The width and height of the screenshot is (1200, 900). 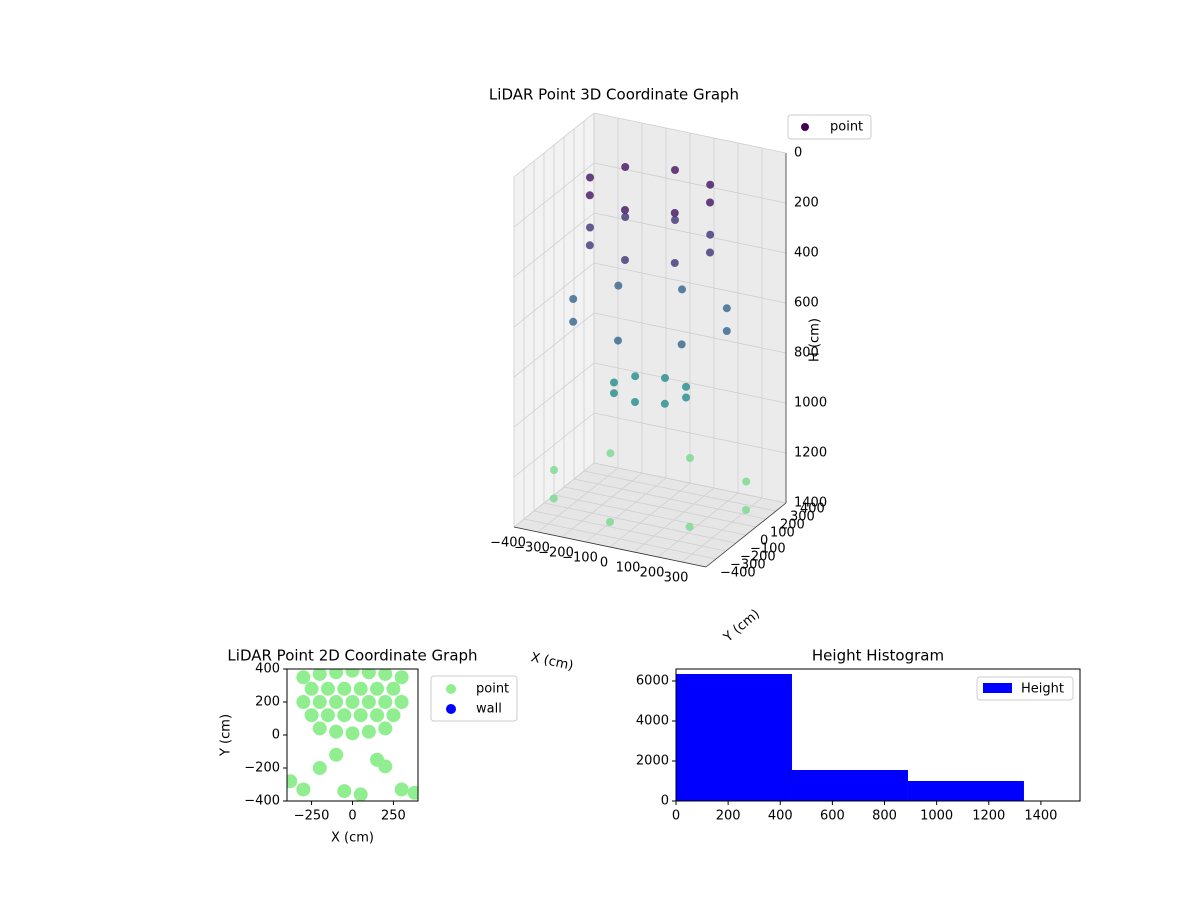 I want to click on y-axis-label: Y (cm), so click(x=226, y=735).